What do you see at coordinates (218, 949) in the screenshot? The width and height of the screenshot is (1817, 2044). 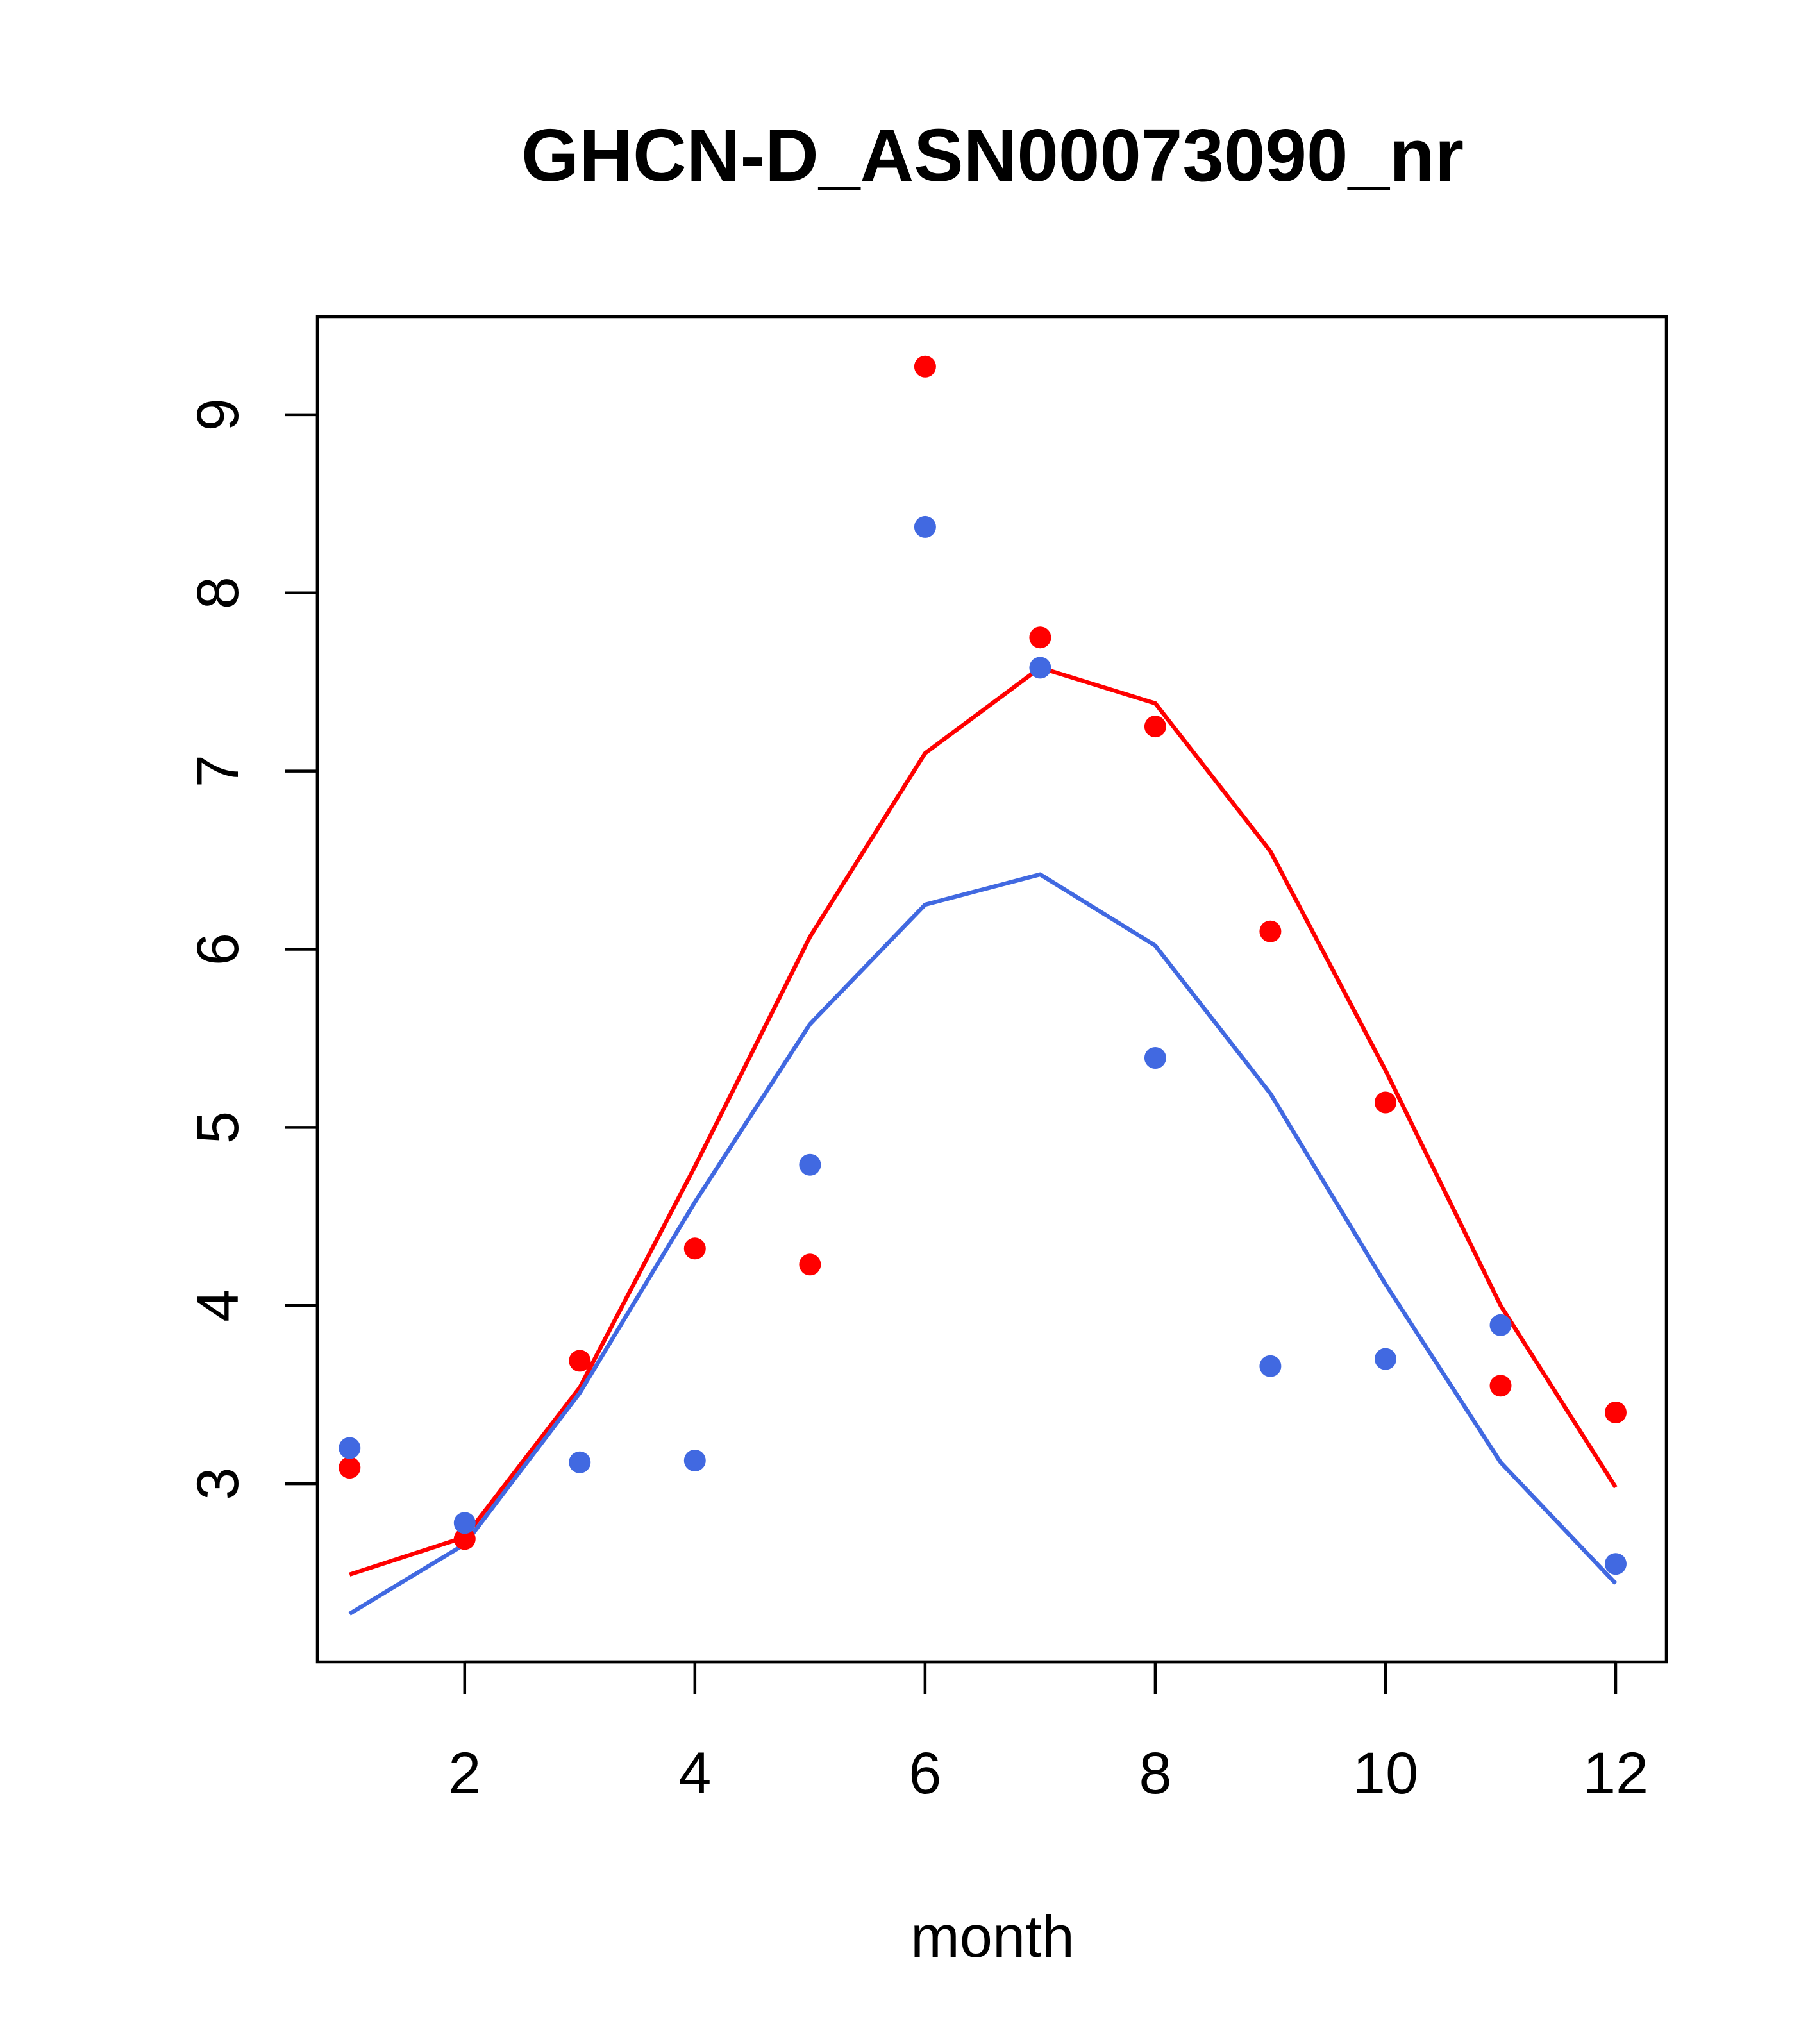 I see `y-tick-label: 6` at bounding box center [218, 949].